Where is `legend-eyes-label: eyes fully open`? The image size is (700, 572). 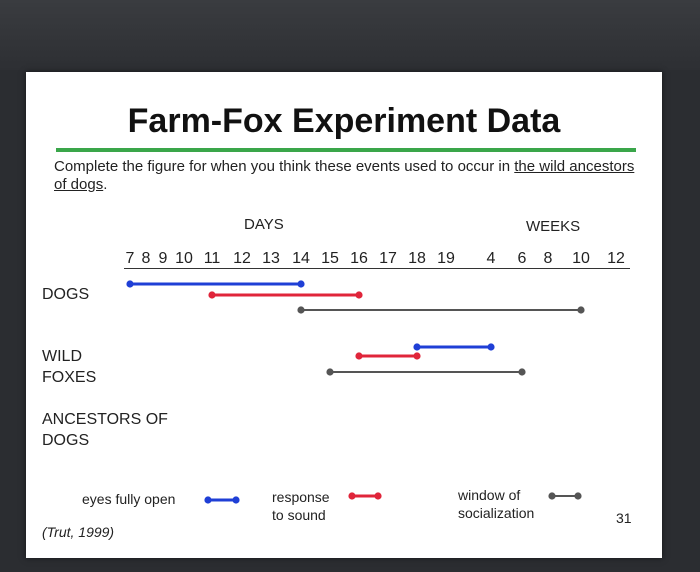 legend-eyes-label: eyes fully open is located at coordinates (129, 499).